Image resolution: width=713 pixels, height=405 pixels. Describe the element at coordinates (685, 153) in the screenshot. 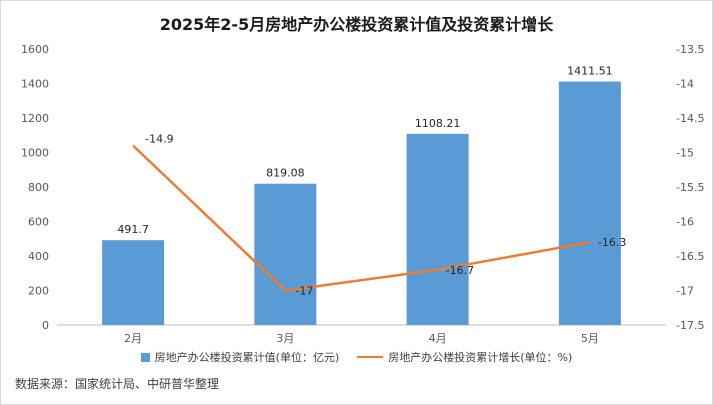

I see `right-tick-label: -15` at that location.